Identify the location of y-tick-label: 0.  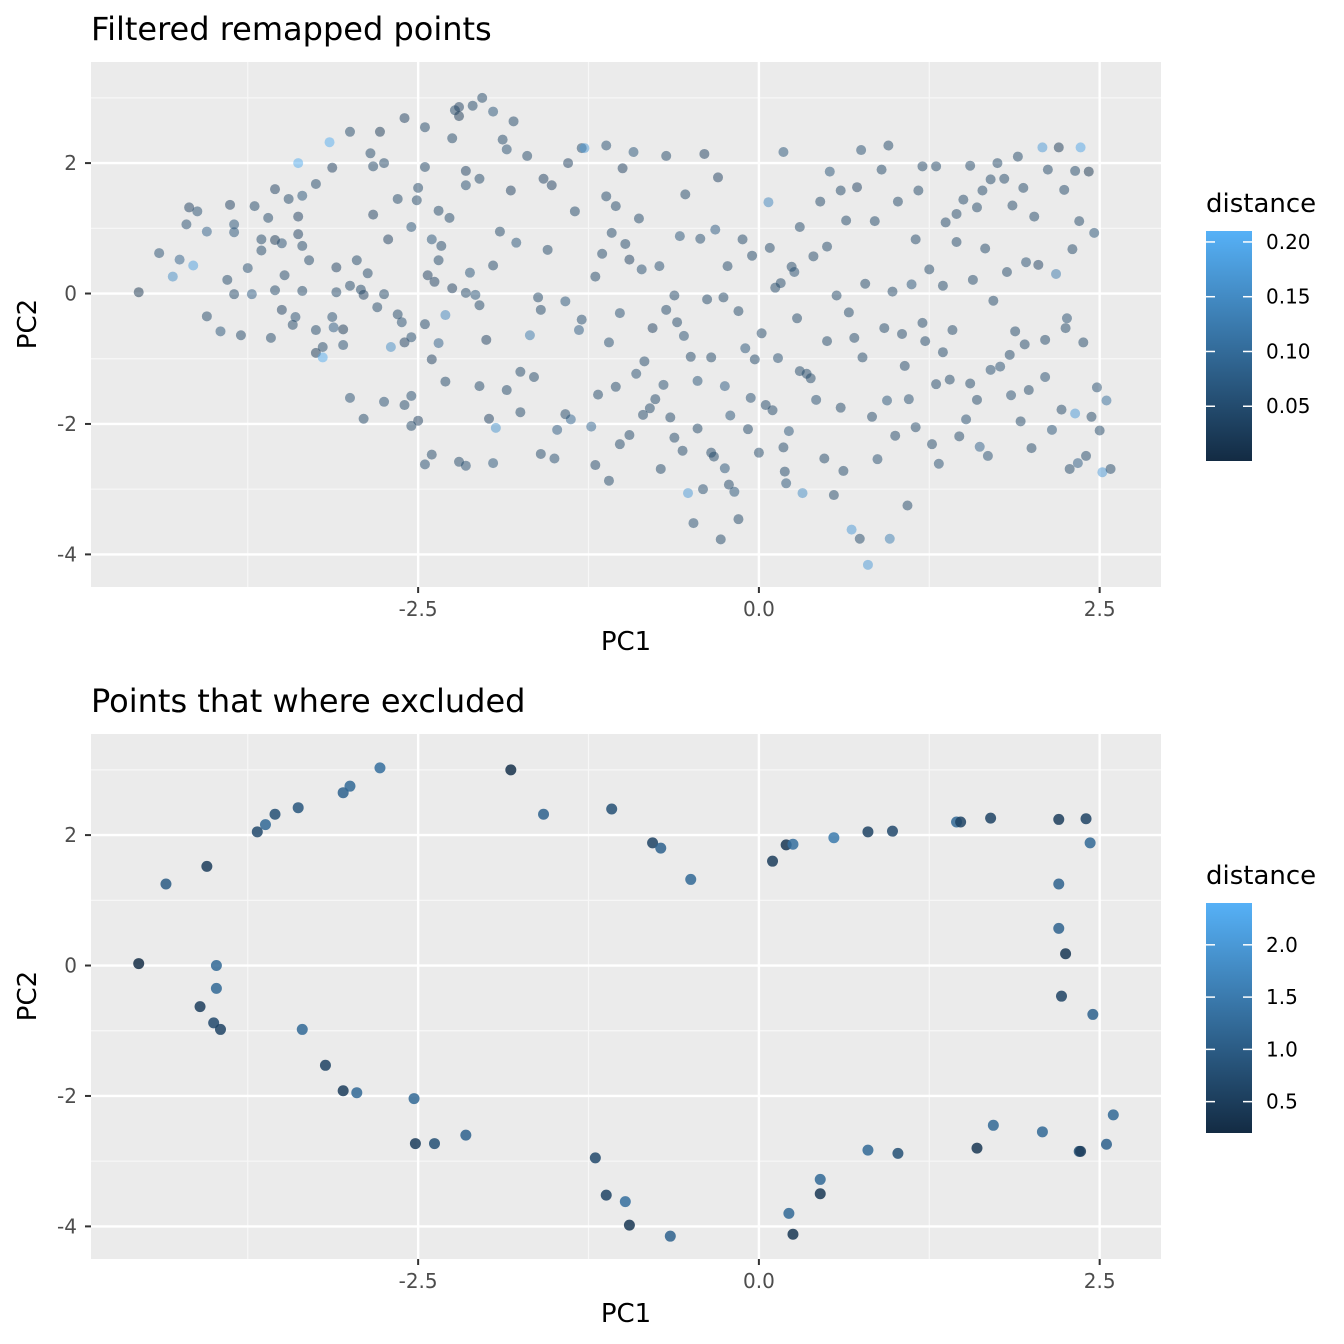
(70, 294).